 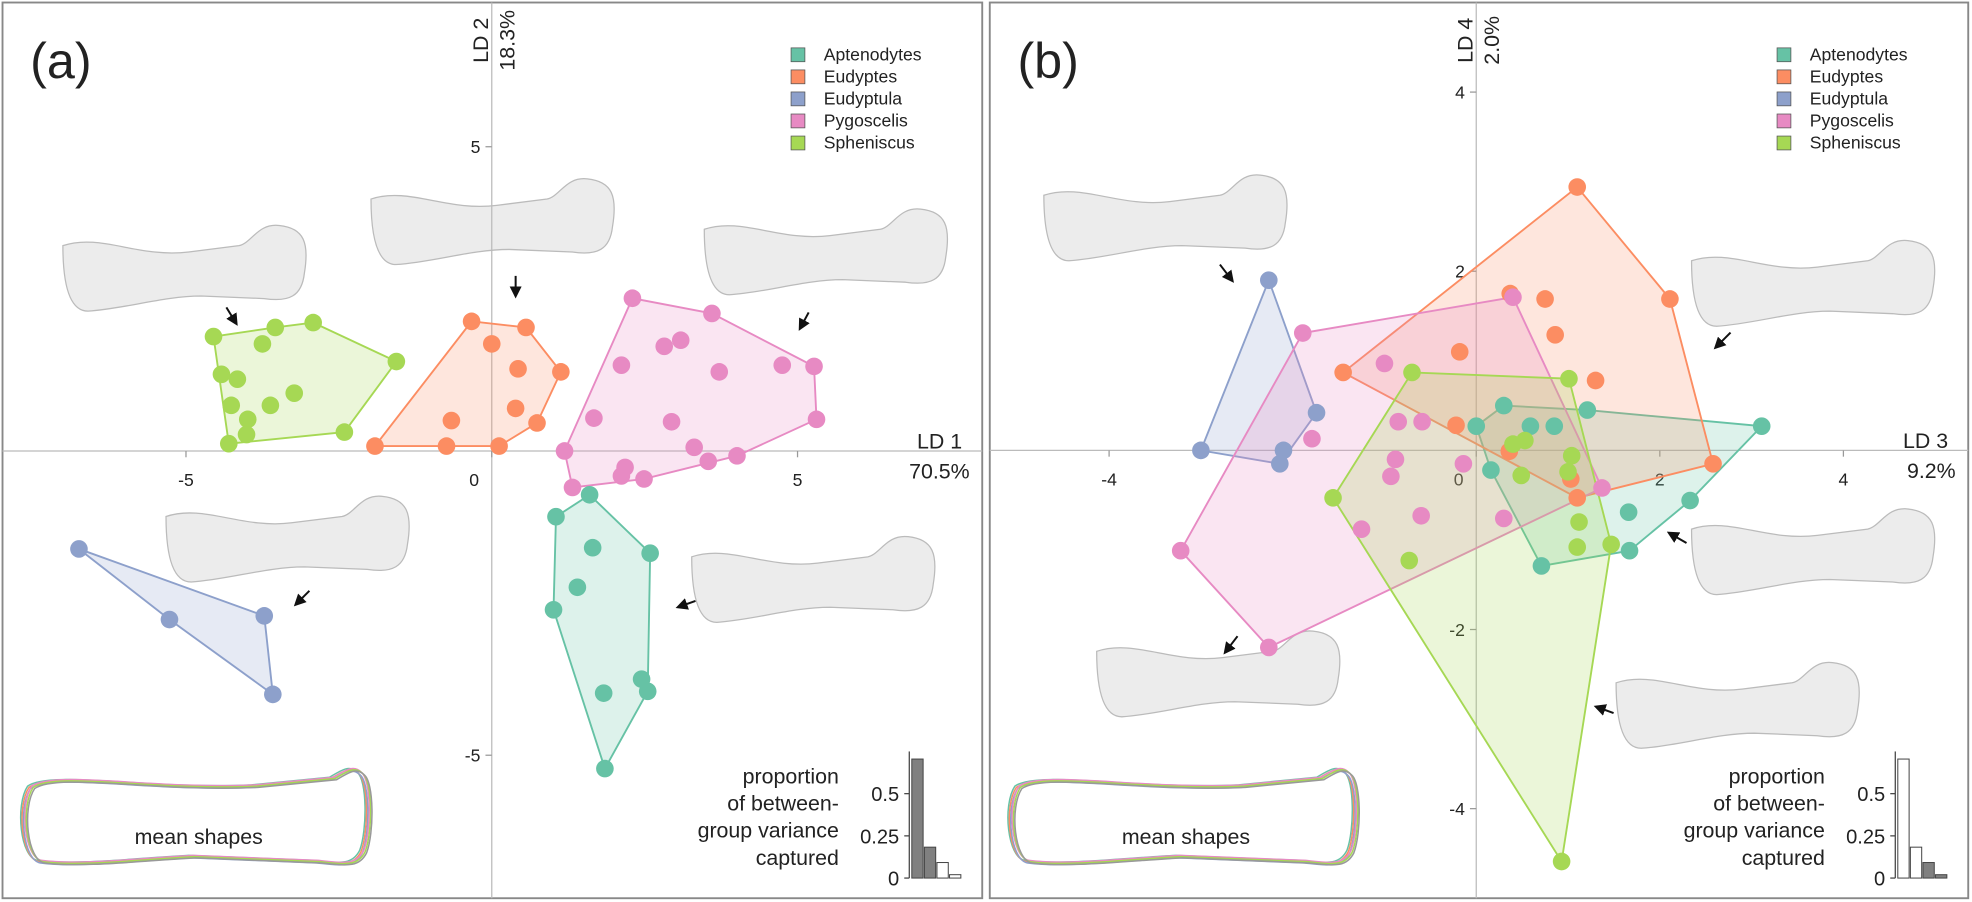 What do you see at coordinates (885, 795) in the screenshot?
I see `inset-tick-label: 0.5` at bounding box center [885, 795].